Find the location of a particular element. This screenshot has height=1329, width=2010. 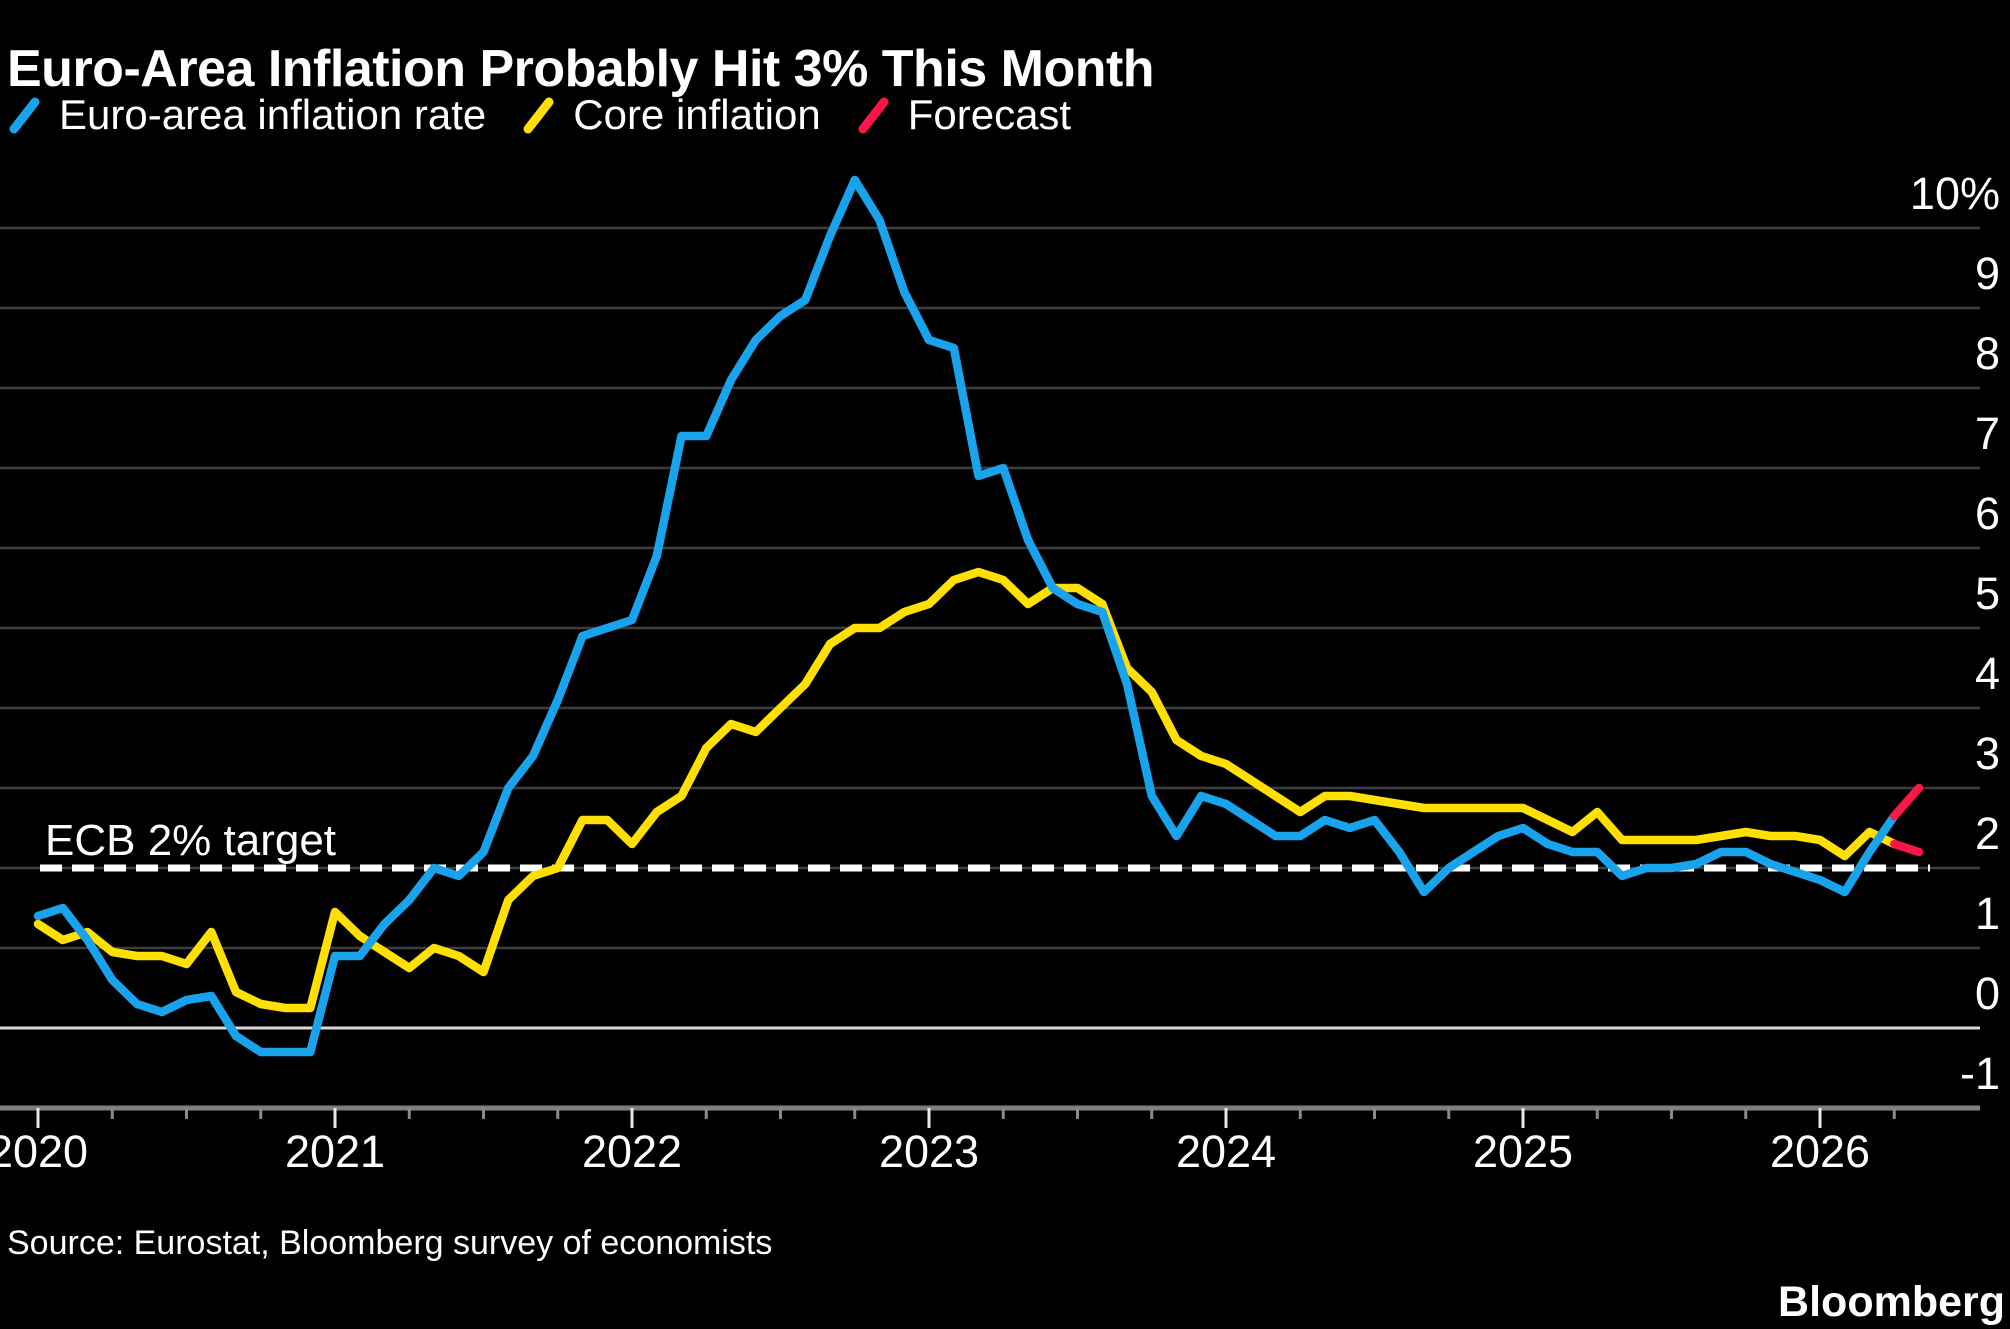

x-axis-label-2020: 2020 is located at coordinates (44, 1151).